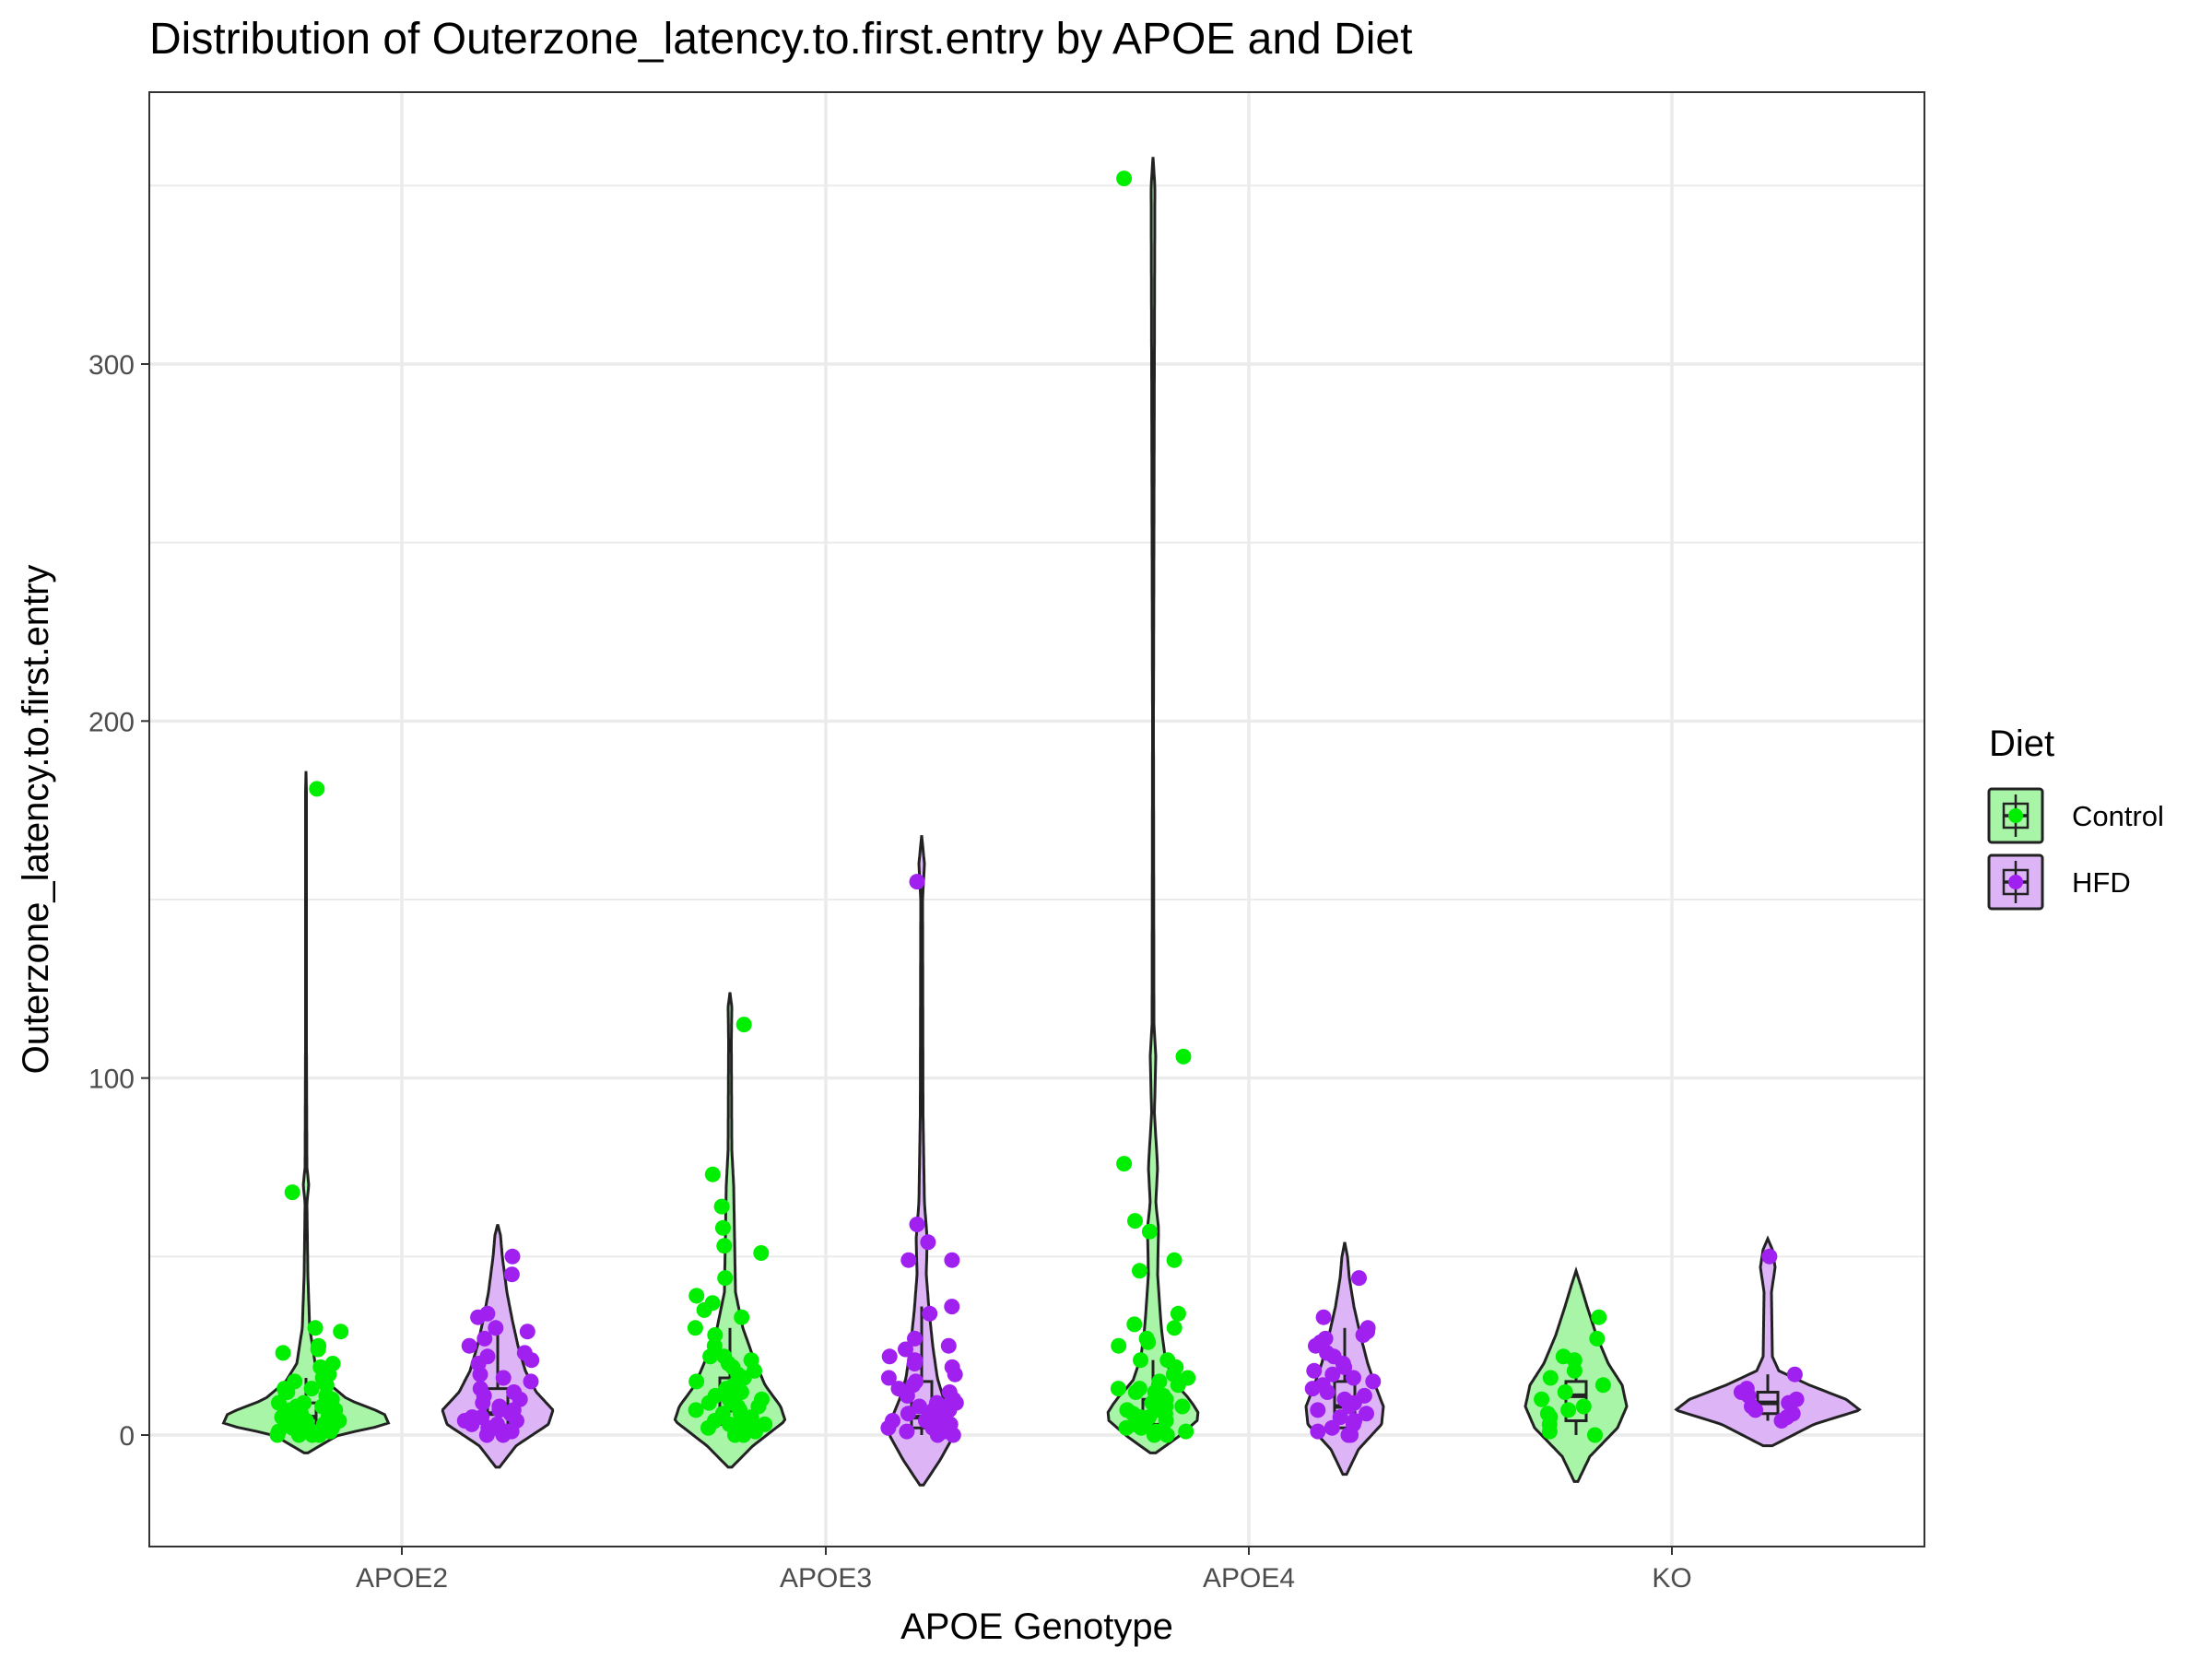  Describe the element at coordinates (111, 1080) in the screenshot. I see `y-tick-label: 100` at that location.